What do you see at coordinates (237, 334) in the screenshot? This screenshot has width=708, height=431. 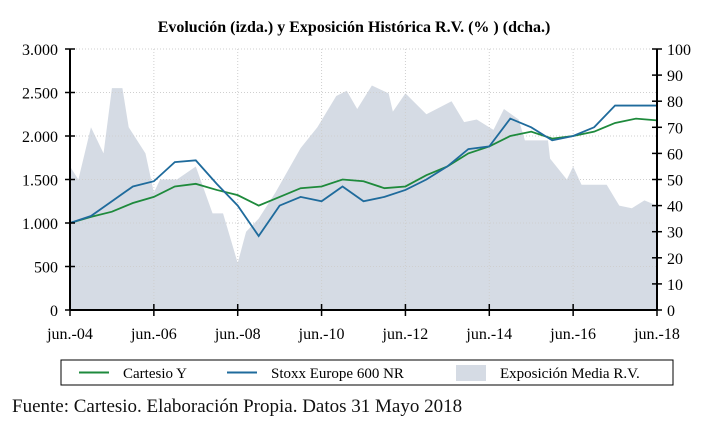 I see `x-tick-label: jun.-08` at bounding box center [237, 334].